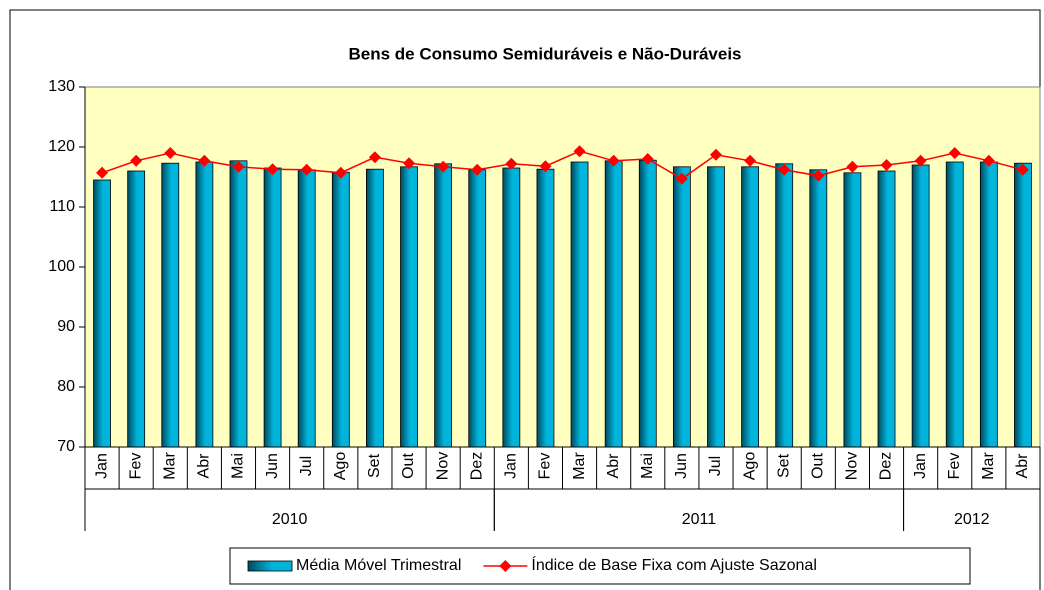 Image resolution: width=1044 pixels, height=590 pixels. I want to click on legend-label: Média Móvel Trimestral, so click(378, 565).